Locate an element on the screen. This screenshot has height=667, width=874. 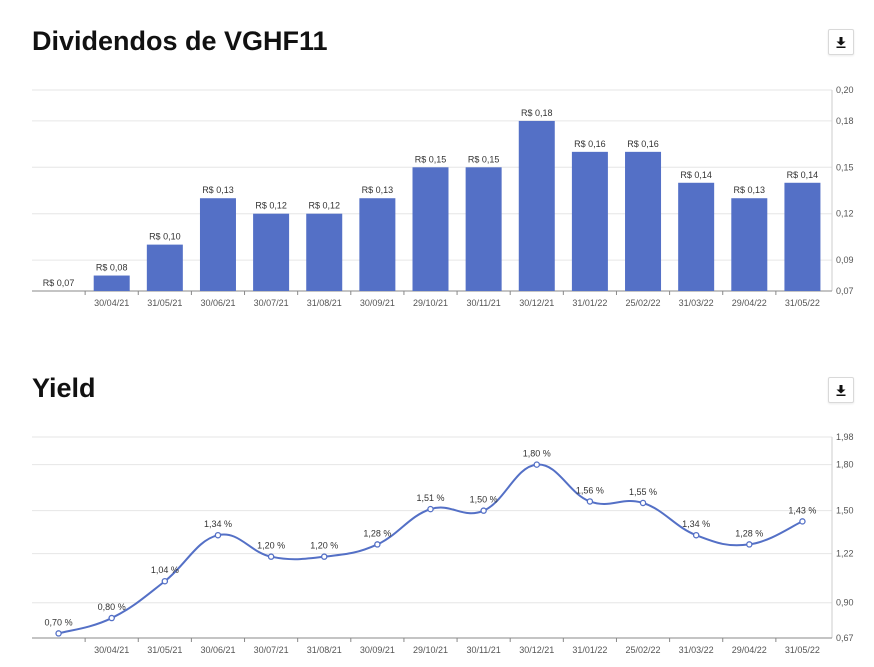
yield-x-tick-label: 31/01/22 is located at coordinates (589, 650).